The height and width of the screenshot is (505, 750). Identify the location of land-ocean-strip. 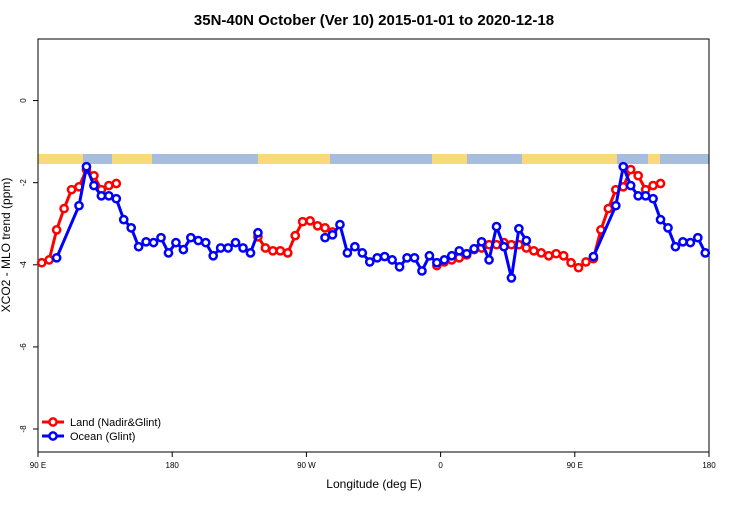
(373, 159).